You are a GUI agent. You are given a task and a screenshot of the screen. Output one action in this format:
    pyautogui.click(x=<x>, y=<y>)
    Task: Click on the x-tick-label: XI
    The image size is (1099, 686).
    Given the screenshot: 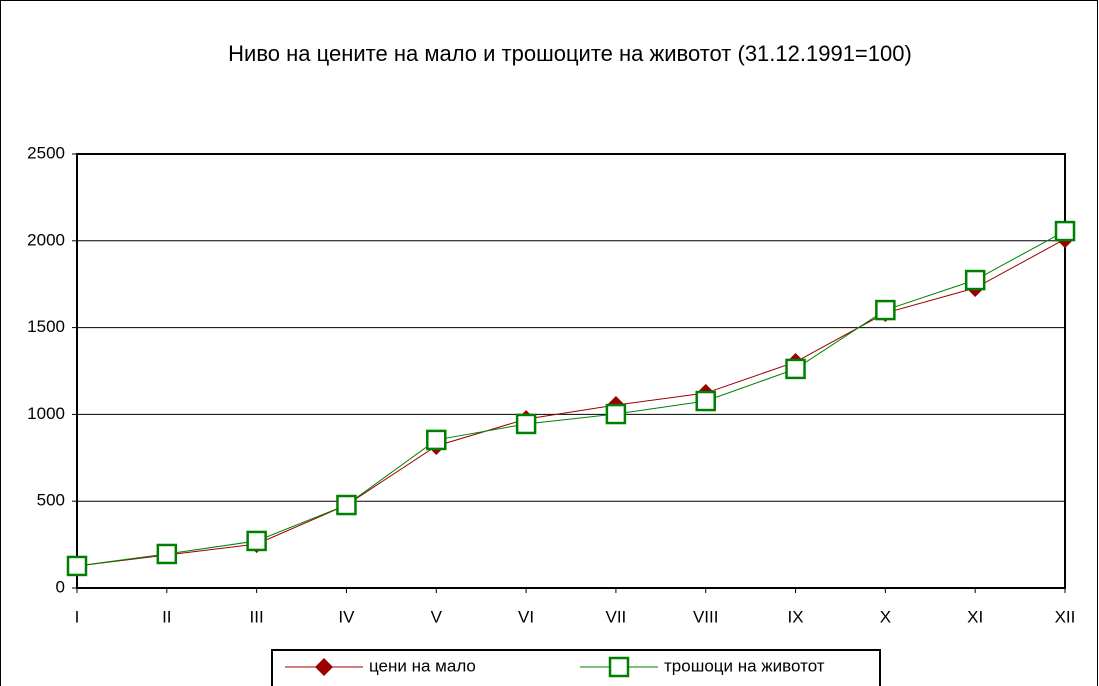 What is the action you would take?
    pyautogui.click(x=975, y=616)
    